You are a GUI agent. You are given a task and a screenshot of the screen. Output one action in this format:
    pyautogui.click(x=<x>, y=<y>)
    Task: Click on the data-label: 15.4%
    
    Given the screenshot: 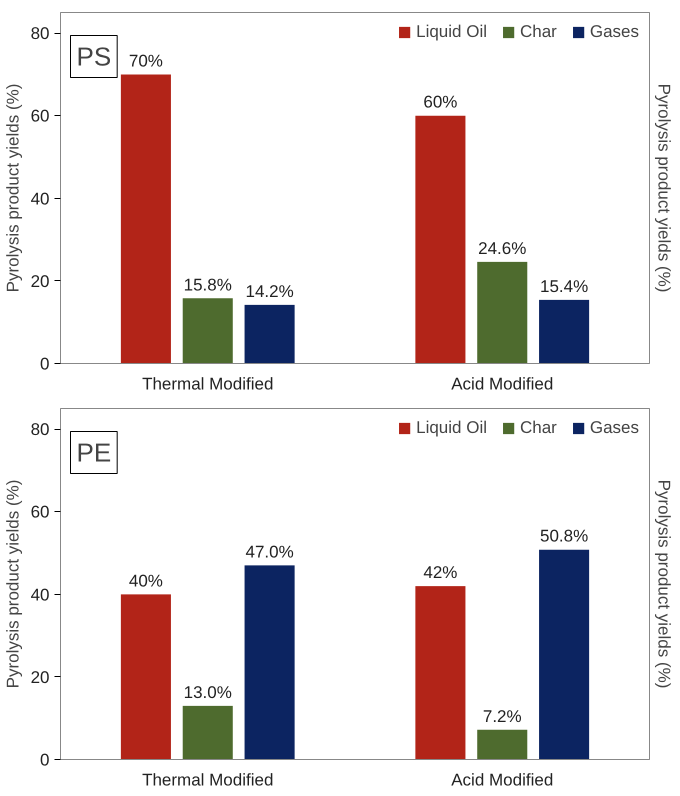 What is the action you would take?
    pyautogui.click(x=564, y=286)
    